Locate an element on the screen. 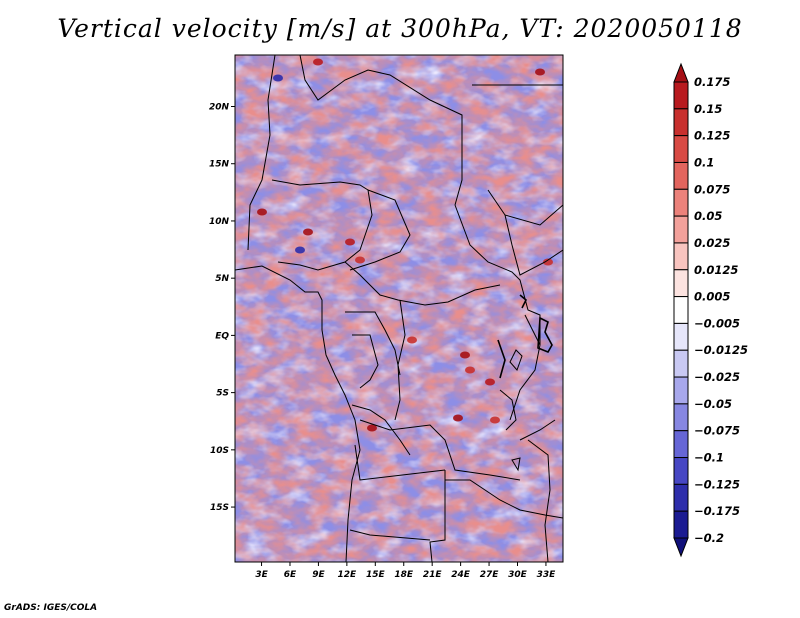 This screenshot has height=618, width=800. colorbar-label: 0.025 is located at coordinates (712, 243).